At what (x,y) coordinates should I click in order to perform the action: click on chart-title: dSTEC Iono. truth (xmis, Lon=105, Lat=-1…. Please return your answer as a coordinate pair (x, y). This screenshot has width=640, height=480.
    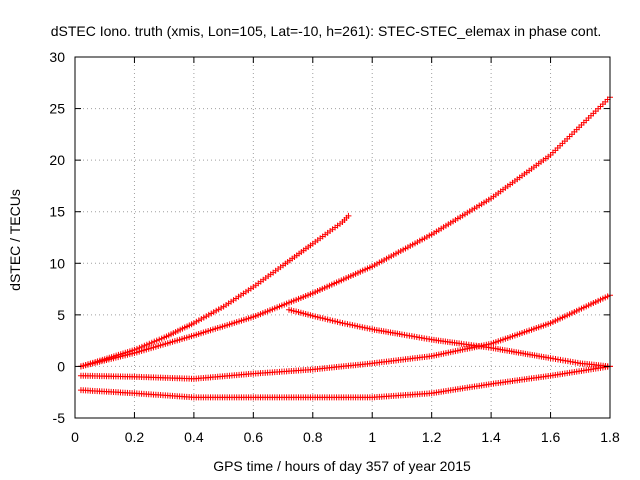
    Looking at the image, I should click on (326, 31).